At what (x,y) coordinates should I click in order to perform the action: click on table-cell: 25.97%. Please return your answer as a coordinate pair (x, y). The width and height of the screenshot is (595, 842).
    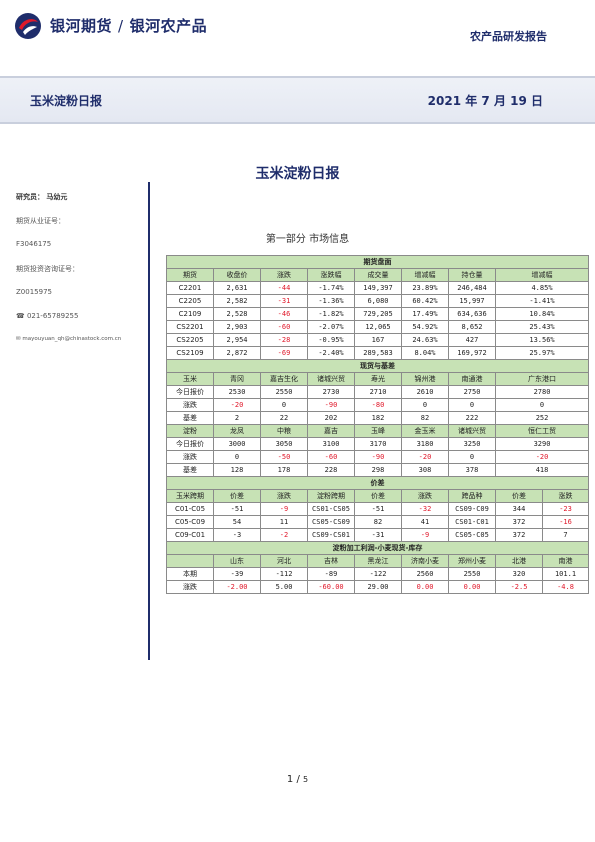
    Looking at the image, I should click on (542, 353).